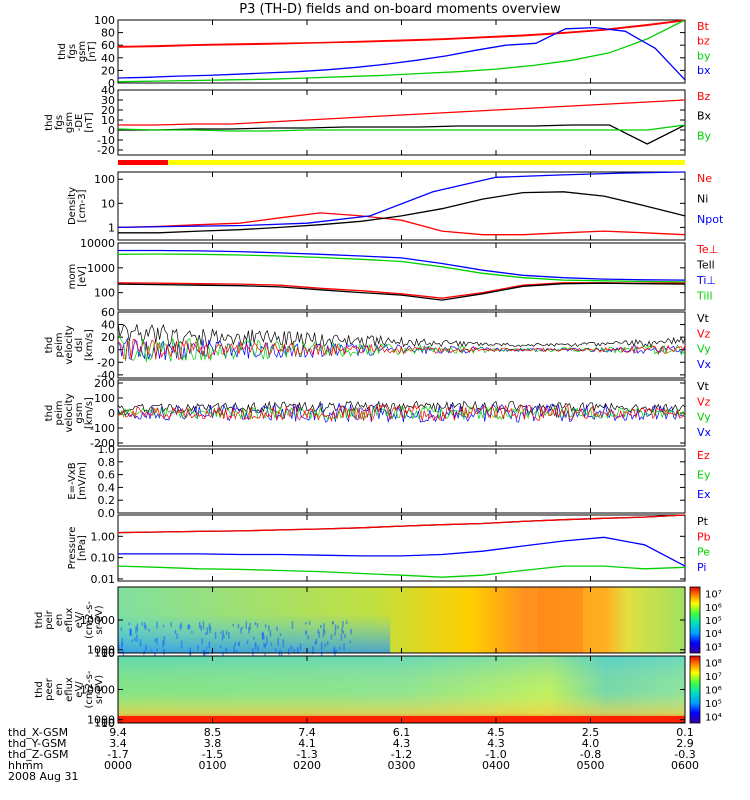 The width and height of the screenshot is (750, 800). I want to click on legend-Bz: Bz, so click(704, 96).